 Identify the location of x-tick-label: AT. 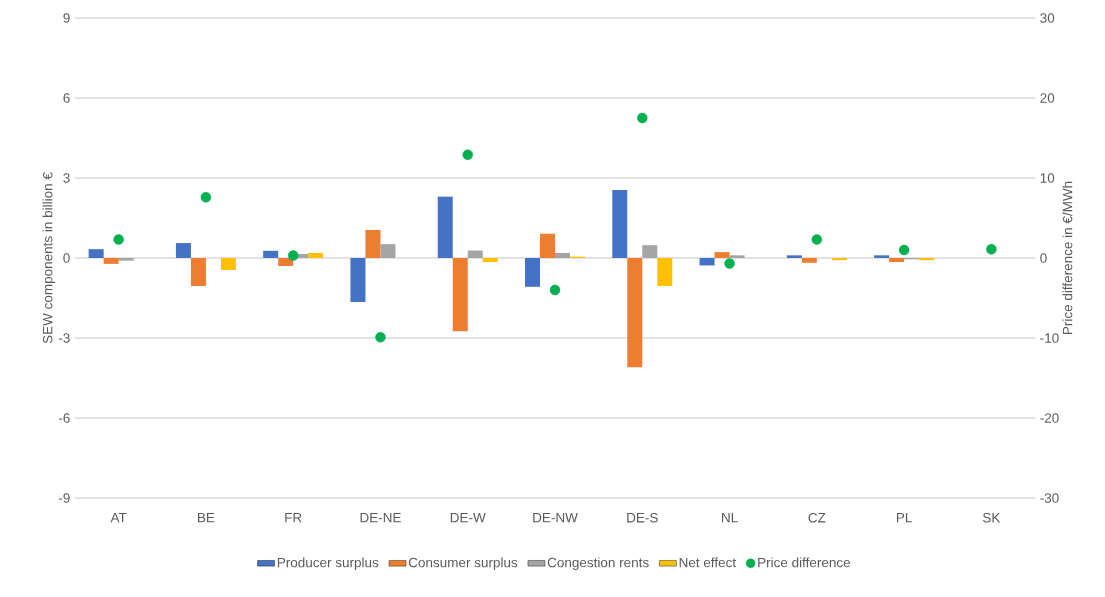
(118, 517).